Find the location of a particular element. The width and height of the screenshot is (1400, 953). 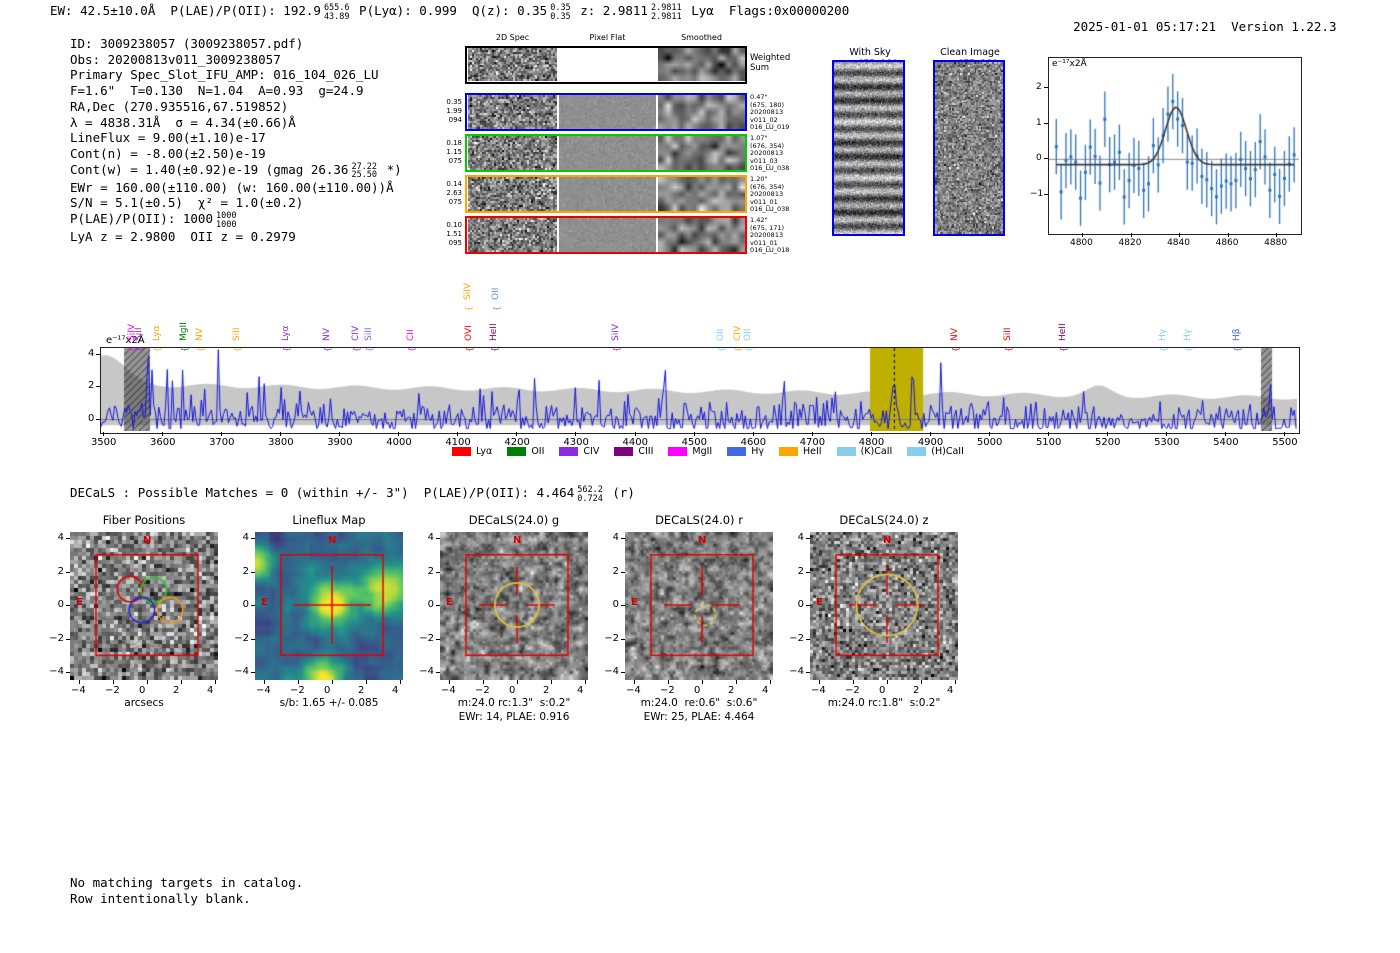

cutout-title: Fiber Positions is located at coordinates (144, 520).